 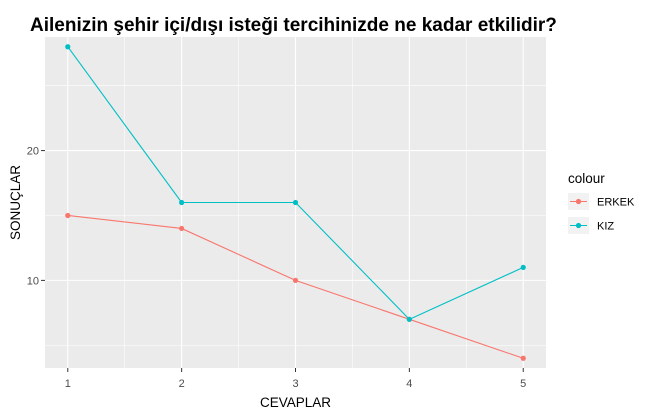 I want to click on y-tick-label: 10, so click(x=33, y=281).